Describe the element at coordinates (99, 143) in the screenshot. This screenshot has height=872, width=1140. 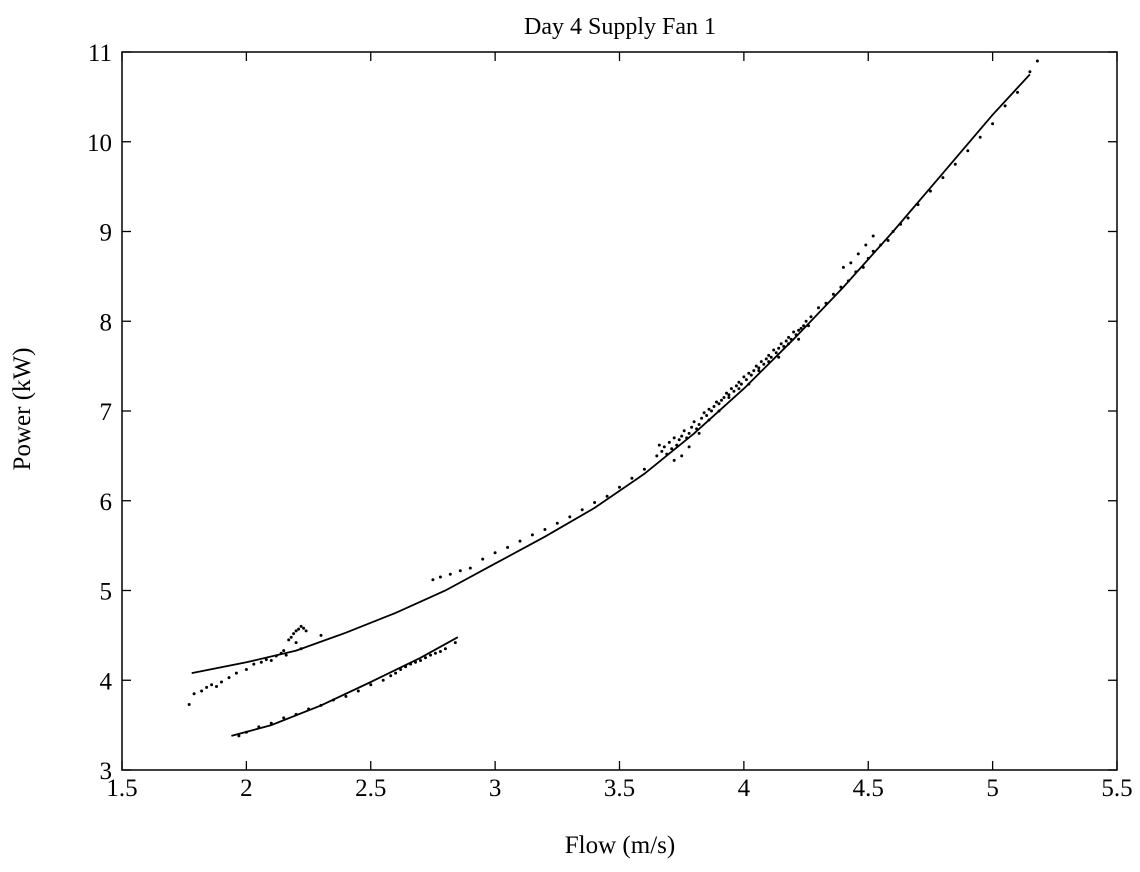
I see `y-tick-label: 10` at that location.